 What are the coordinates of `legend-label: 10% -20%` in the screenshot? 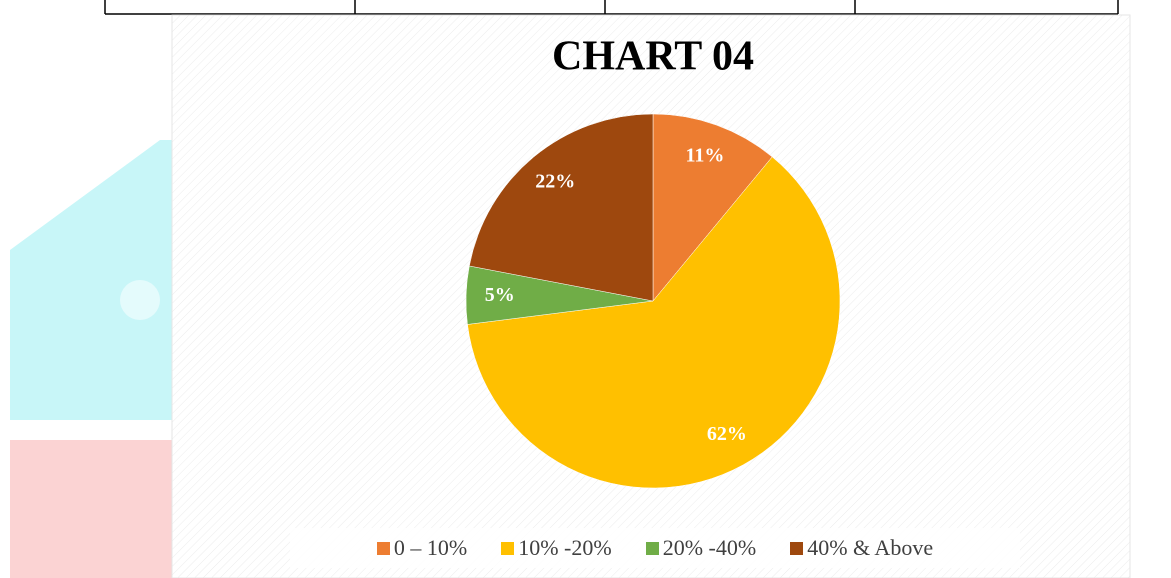 It's located at (565, 547).